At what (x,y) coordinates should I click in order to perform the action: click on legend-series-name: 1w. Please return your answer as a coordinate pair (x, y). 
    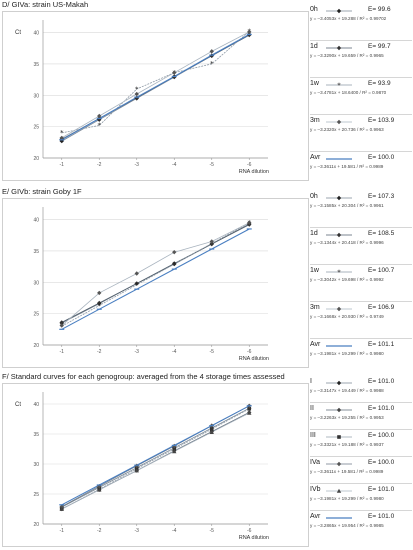
    Looking at the image, I should click on (314, 83).